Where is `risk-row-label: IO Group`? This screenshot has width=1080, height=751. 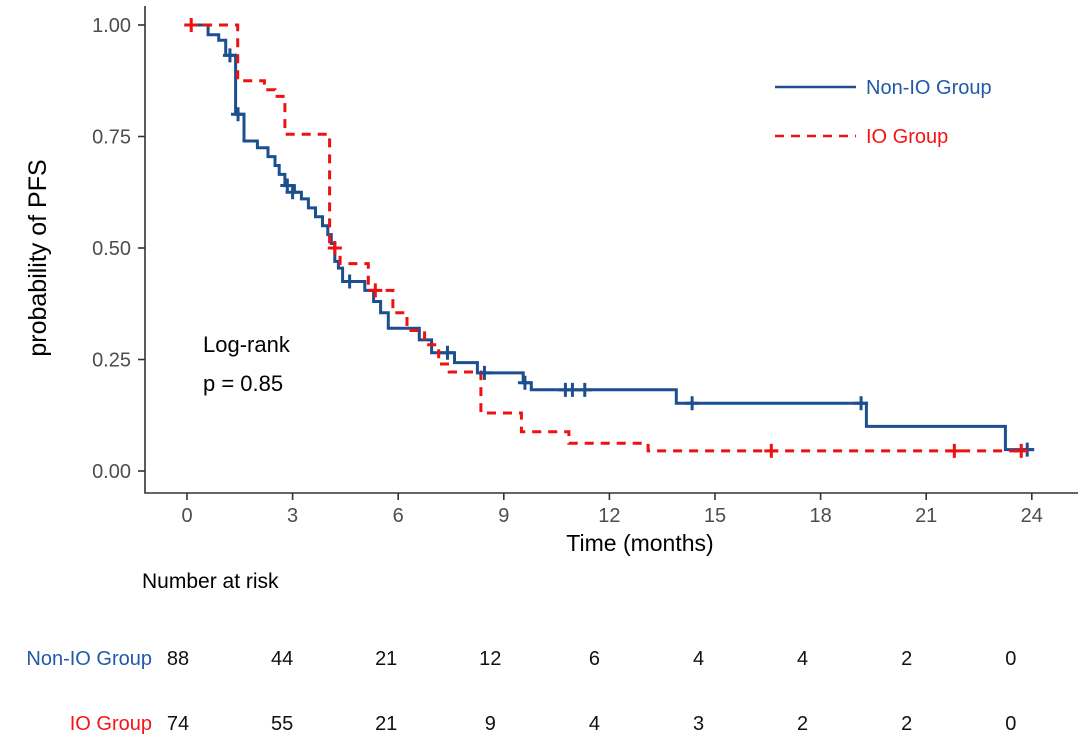 risk-row-label: IO Group is located at coordinates (111, 724).